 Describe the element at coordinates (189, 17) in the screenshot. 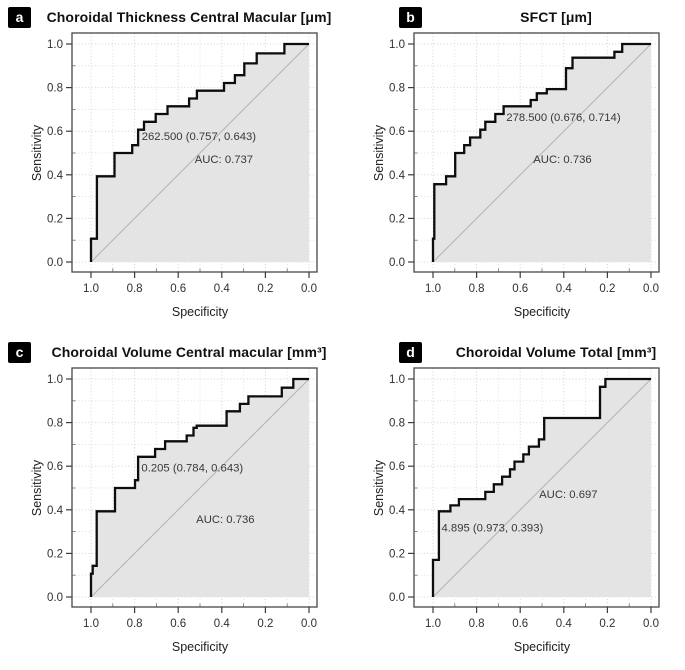

I see `panel-title: Choroidal Thickness Central Macular [μm]` at that location.